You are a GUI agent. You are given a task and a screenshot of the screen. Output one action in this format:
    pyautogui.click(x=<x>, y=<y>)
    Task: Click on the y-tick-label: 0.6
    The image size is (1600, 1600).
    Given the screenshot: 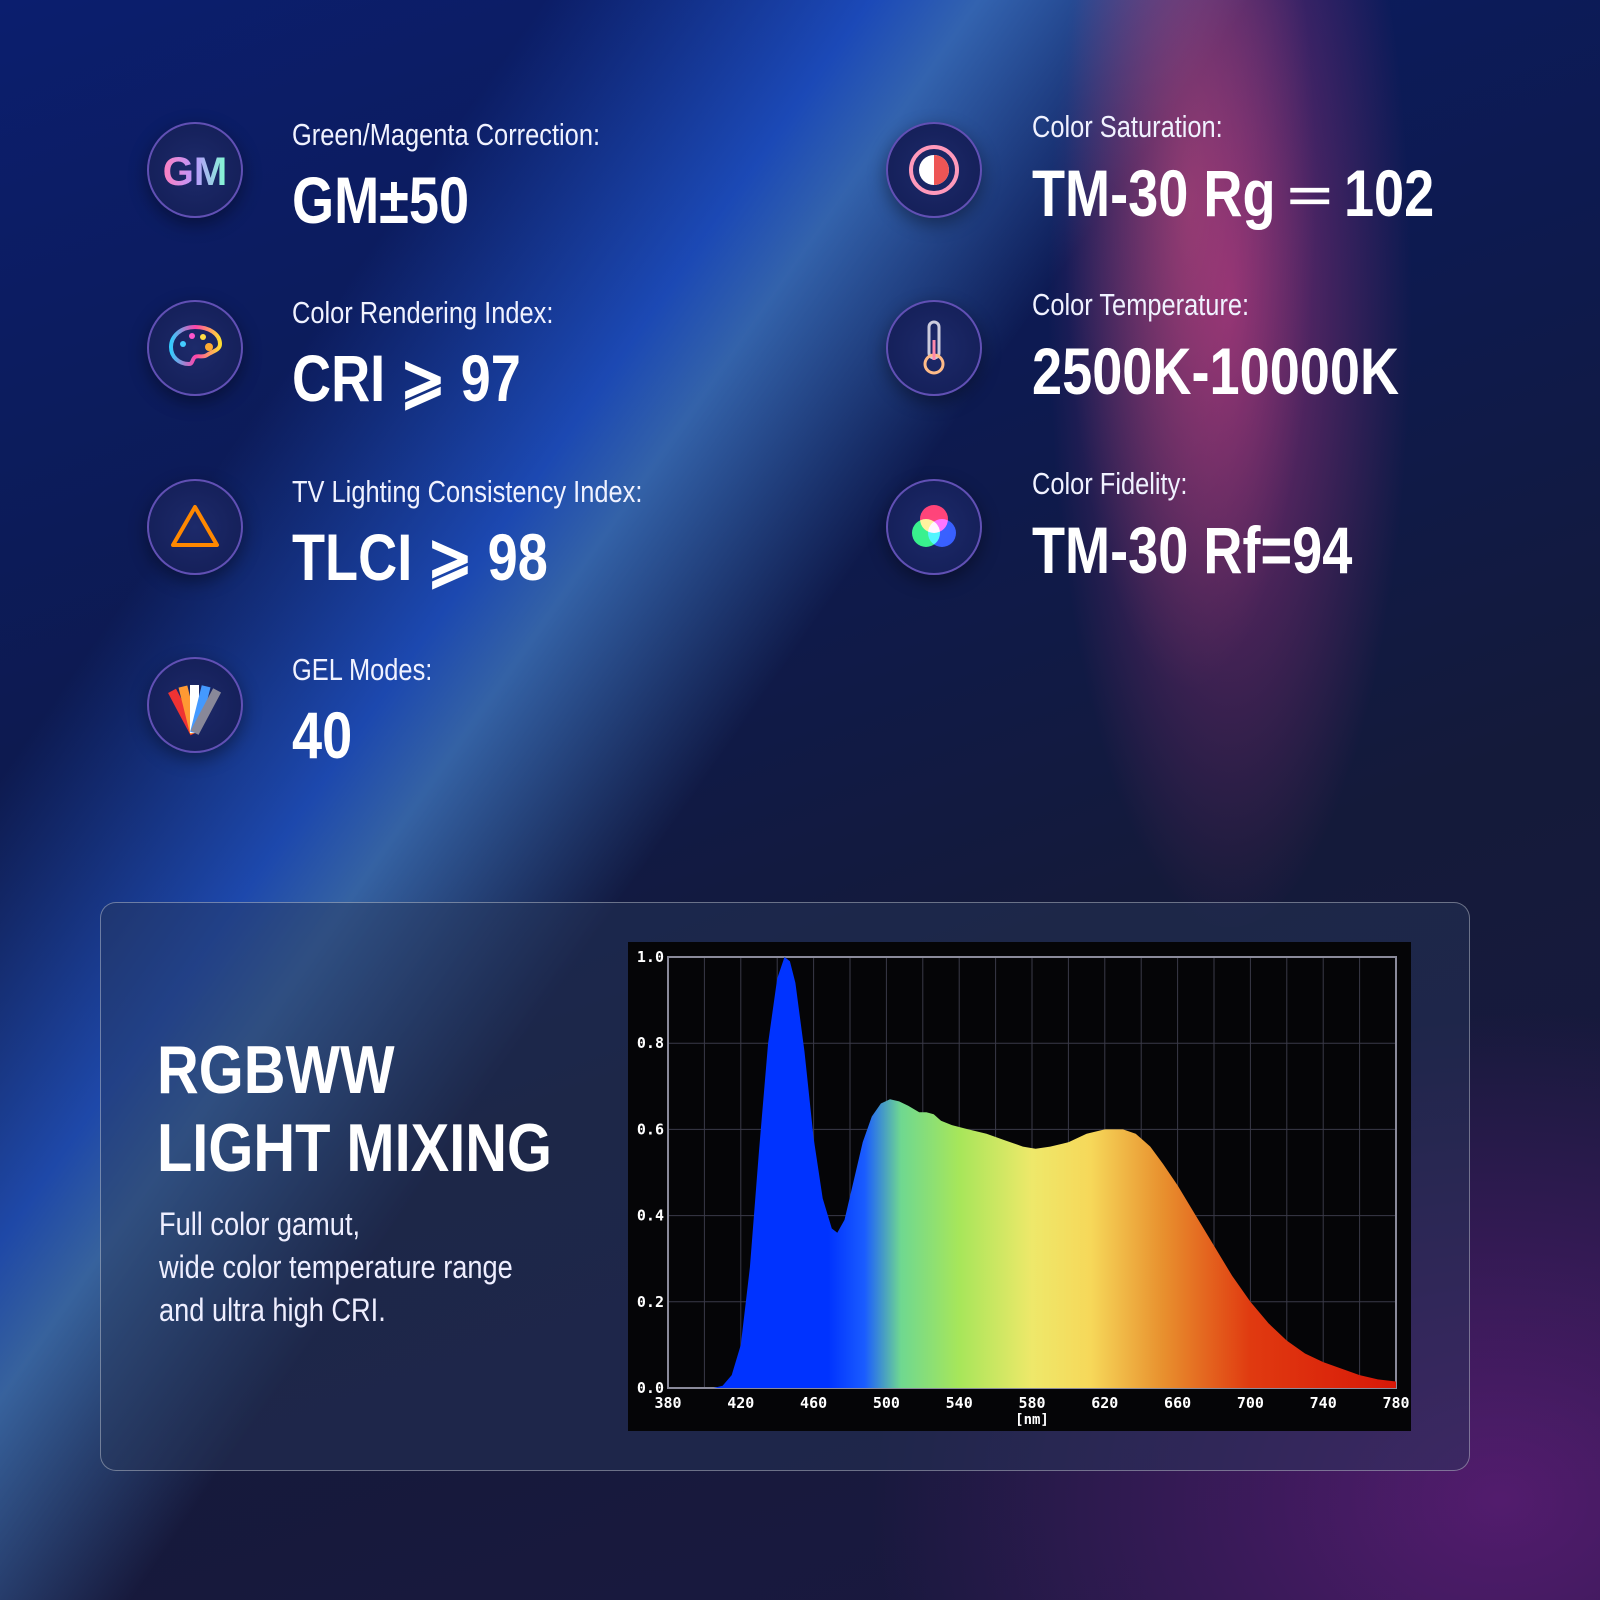 What is the action you would take?
    pyautogui.click(x=650, y=1129)
    